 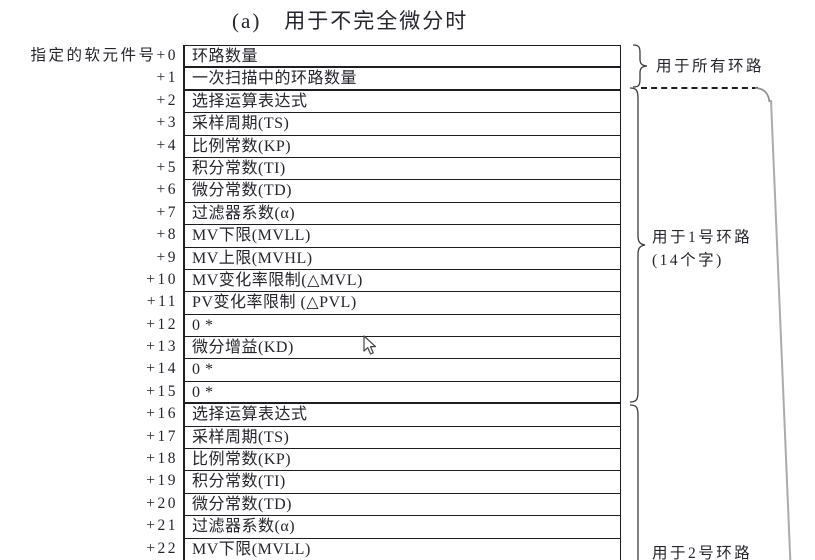 What do you see at coordinates (162, 414) in the screenshot?
I see `offset-label: +16` at bounding box center [162, 414].